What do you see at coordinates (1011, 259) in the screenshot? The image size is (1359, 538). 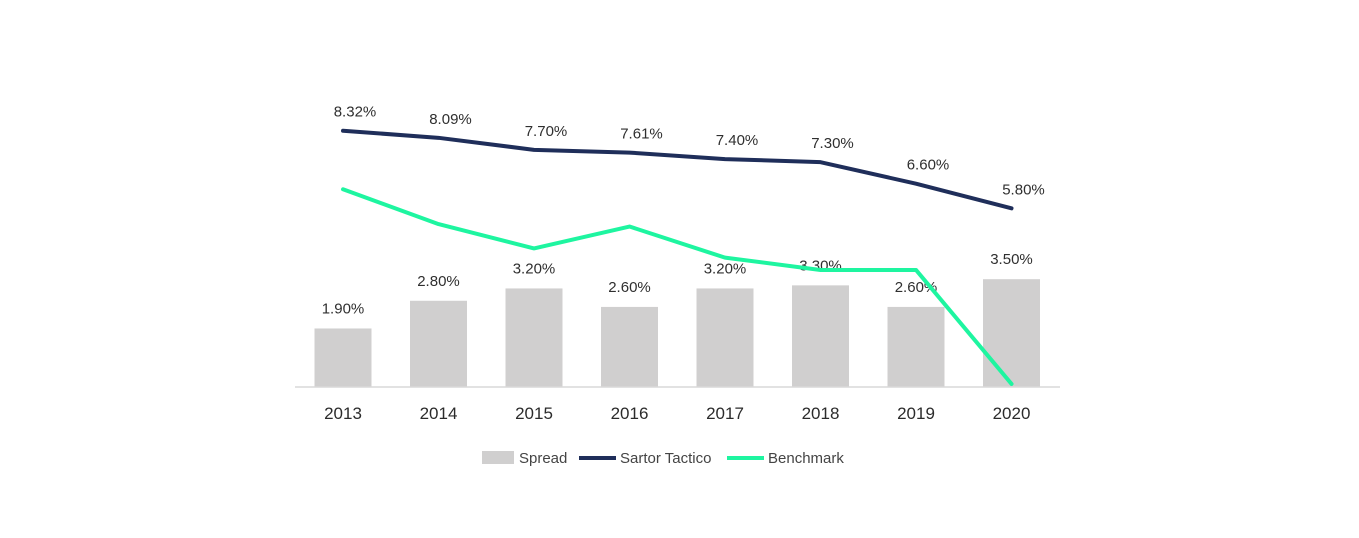 I see `spread-label-2020: 3.50%` at bounding box center [1011, 259].